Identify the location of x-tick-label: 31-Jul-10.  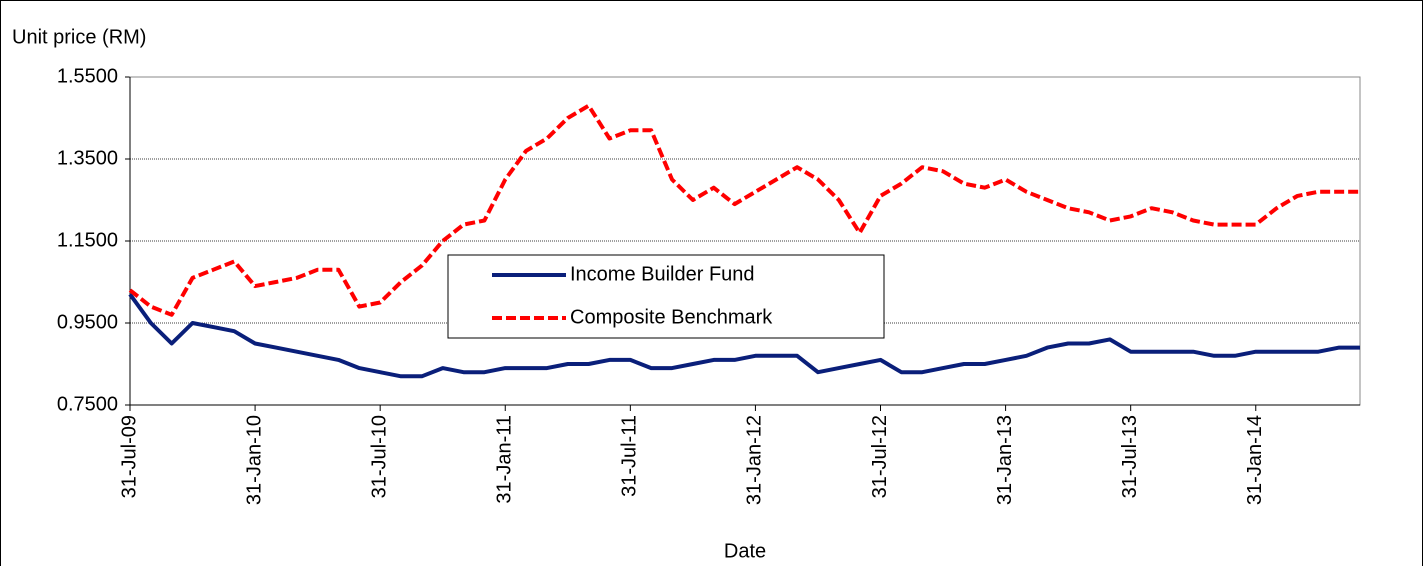
(379, 456).